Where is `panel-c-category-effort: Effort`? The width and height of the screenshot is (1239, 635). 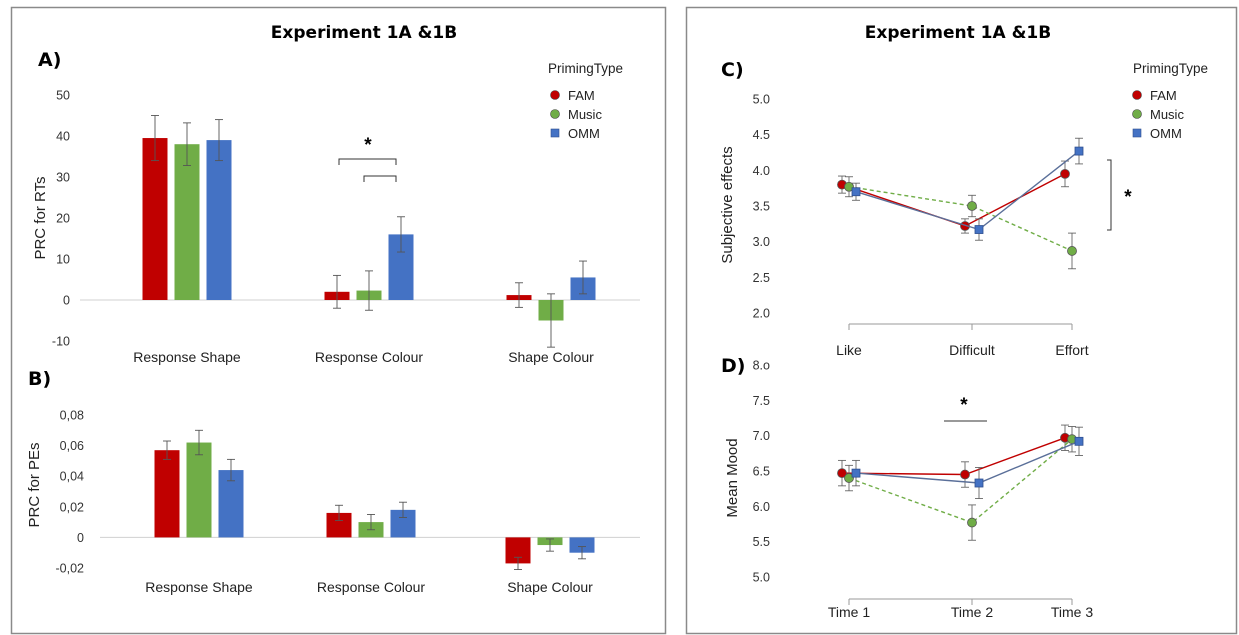 panel-c-category-effort: Effort is located at coordinates (1071, 350).